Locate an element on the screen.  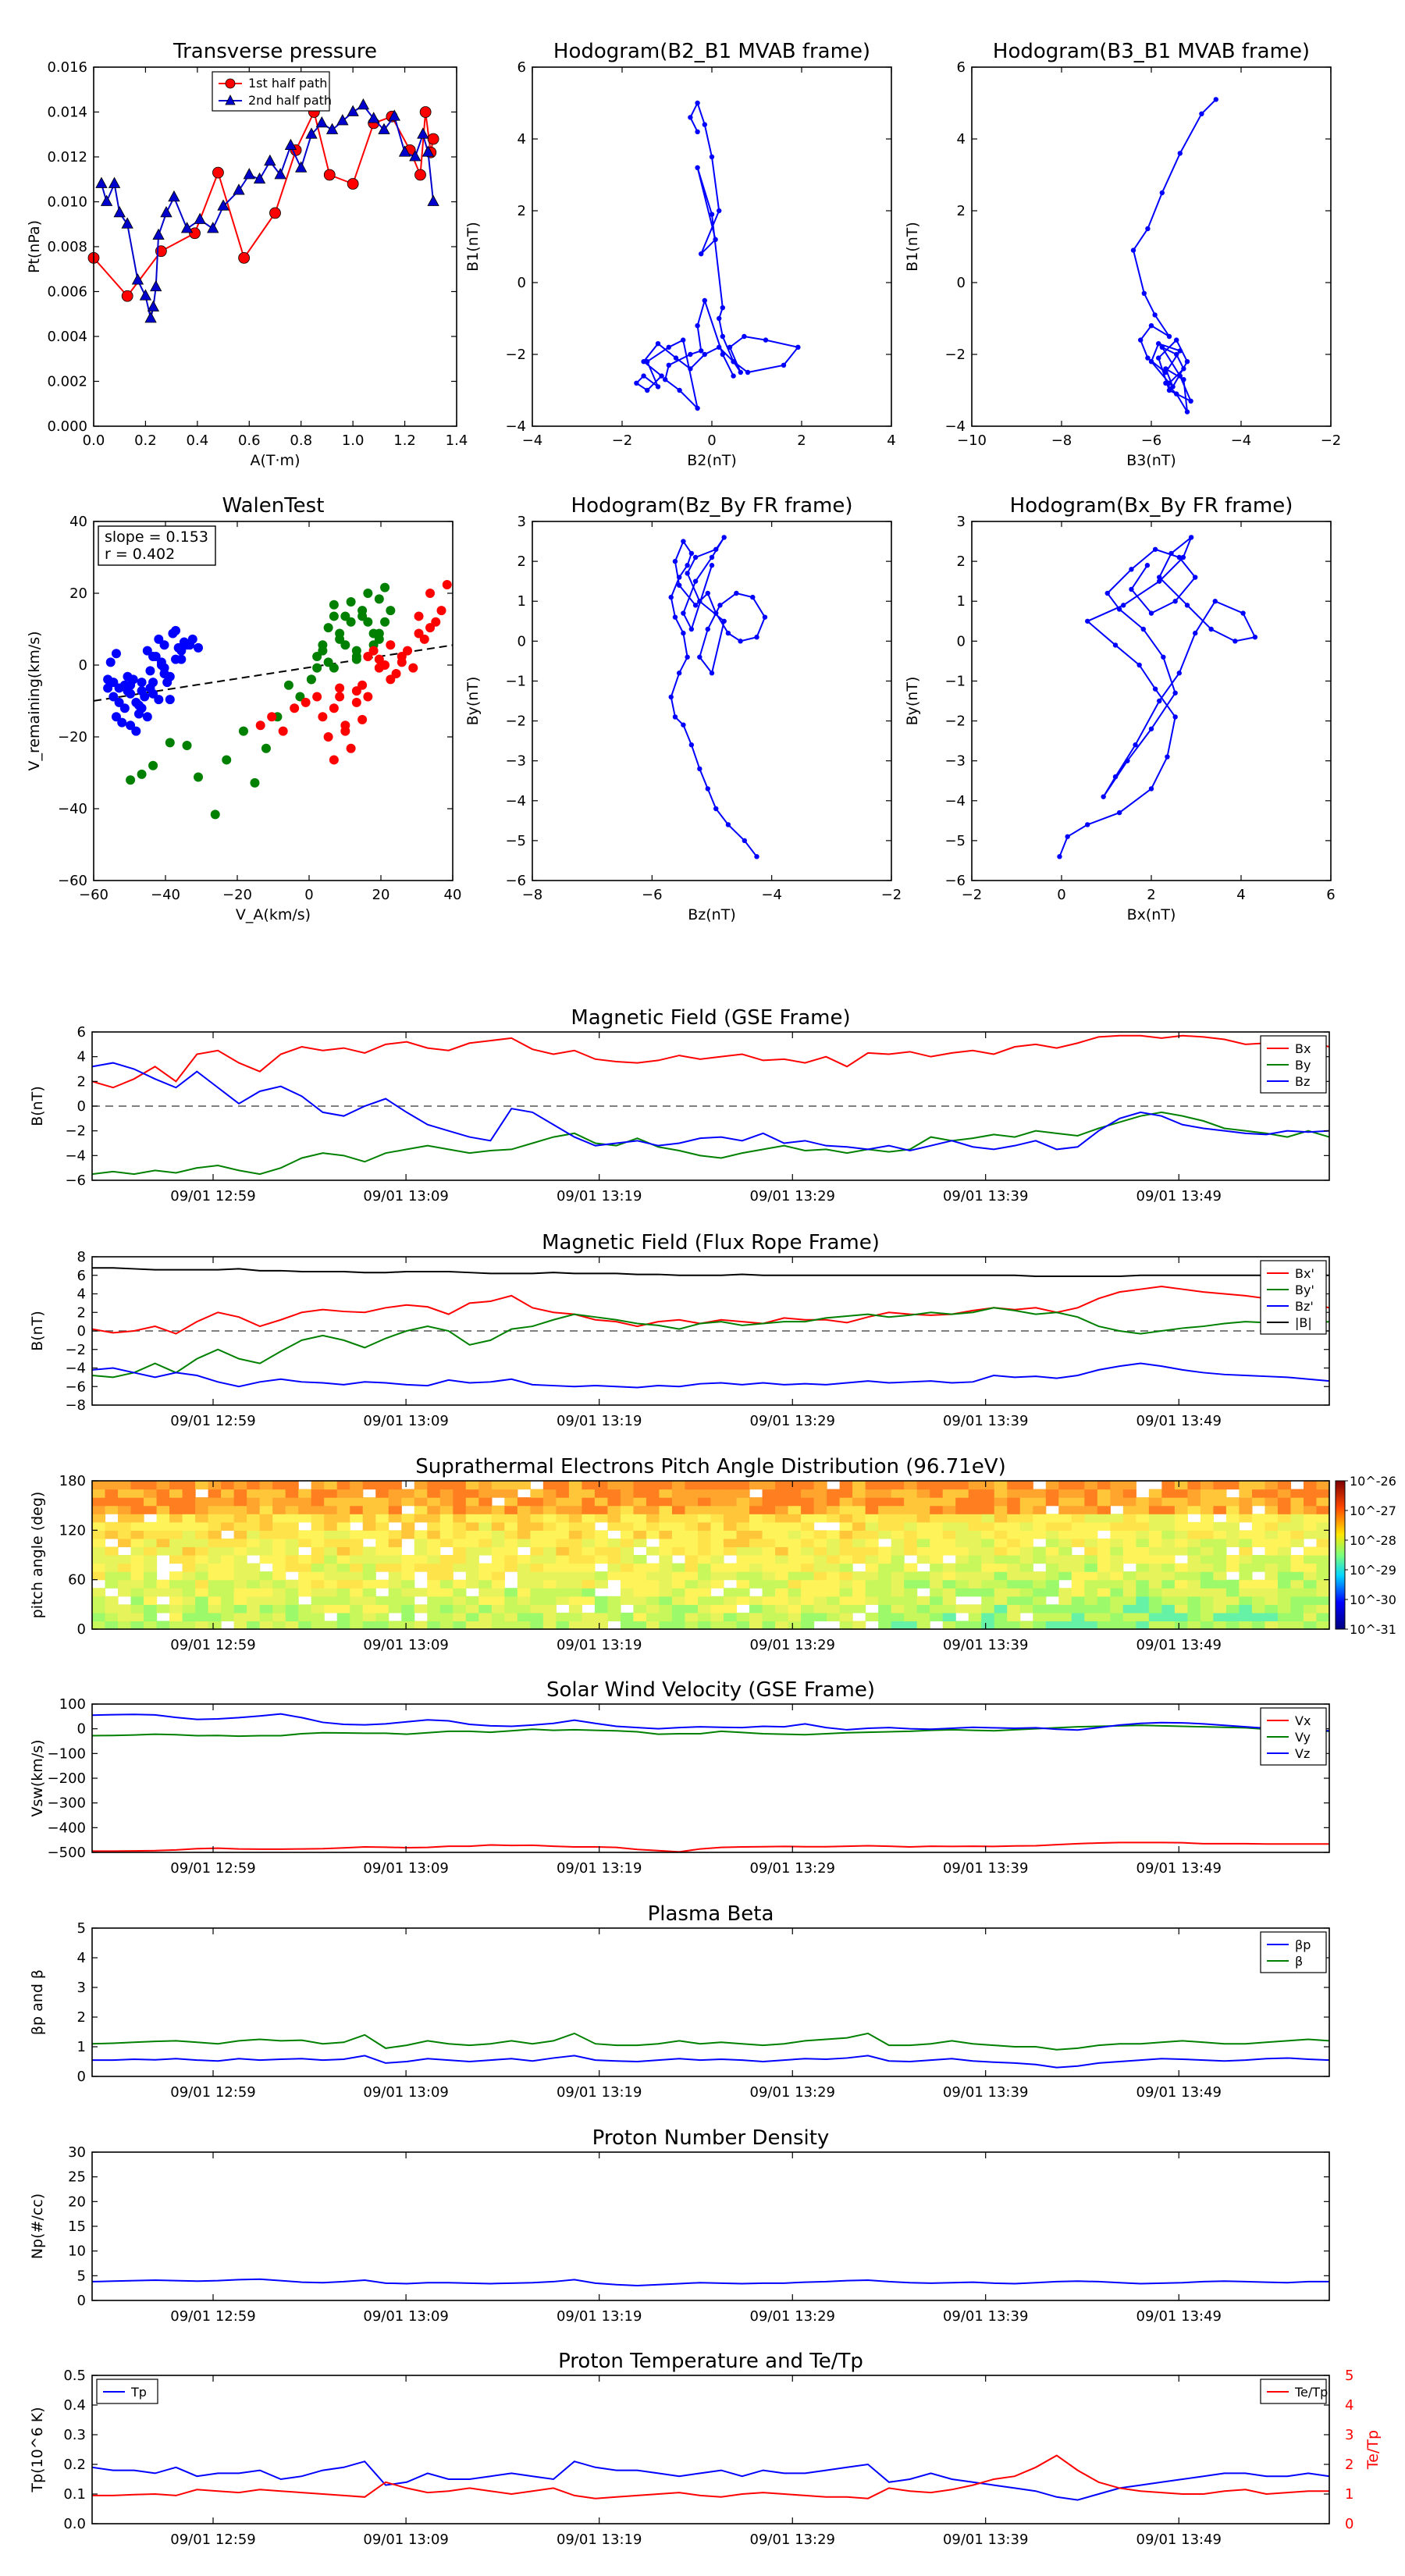
plot-area is located at coordinates (711, 2449).